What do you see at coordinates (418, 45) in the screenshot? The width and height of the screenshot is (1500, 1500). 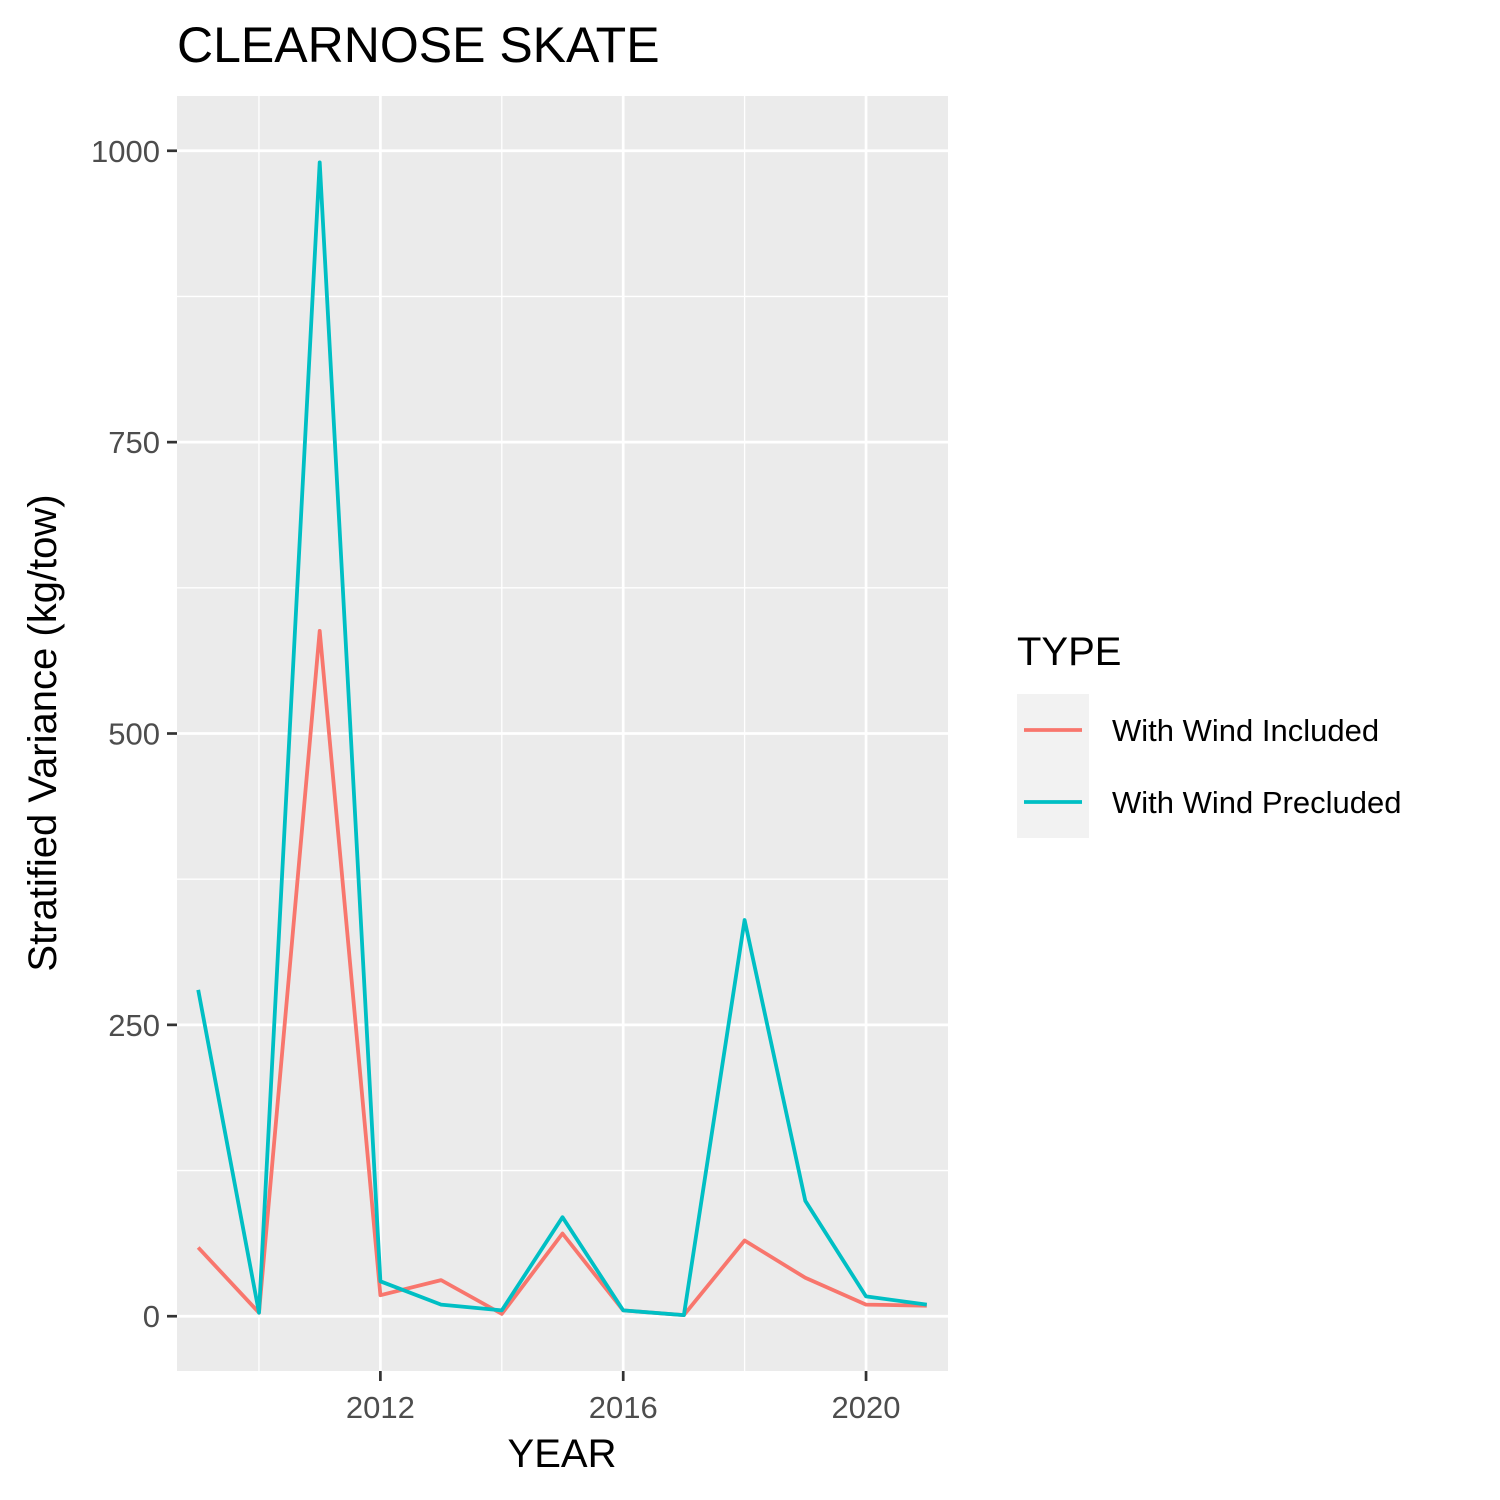 I see `chart-title: CLEARNOSE SKATE` at bounding box center [418, 45].